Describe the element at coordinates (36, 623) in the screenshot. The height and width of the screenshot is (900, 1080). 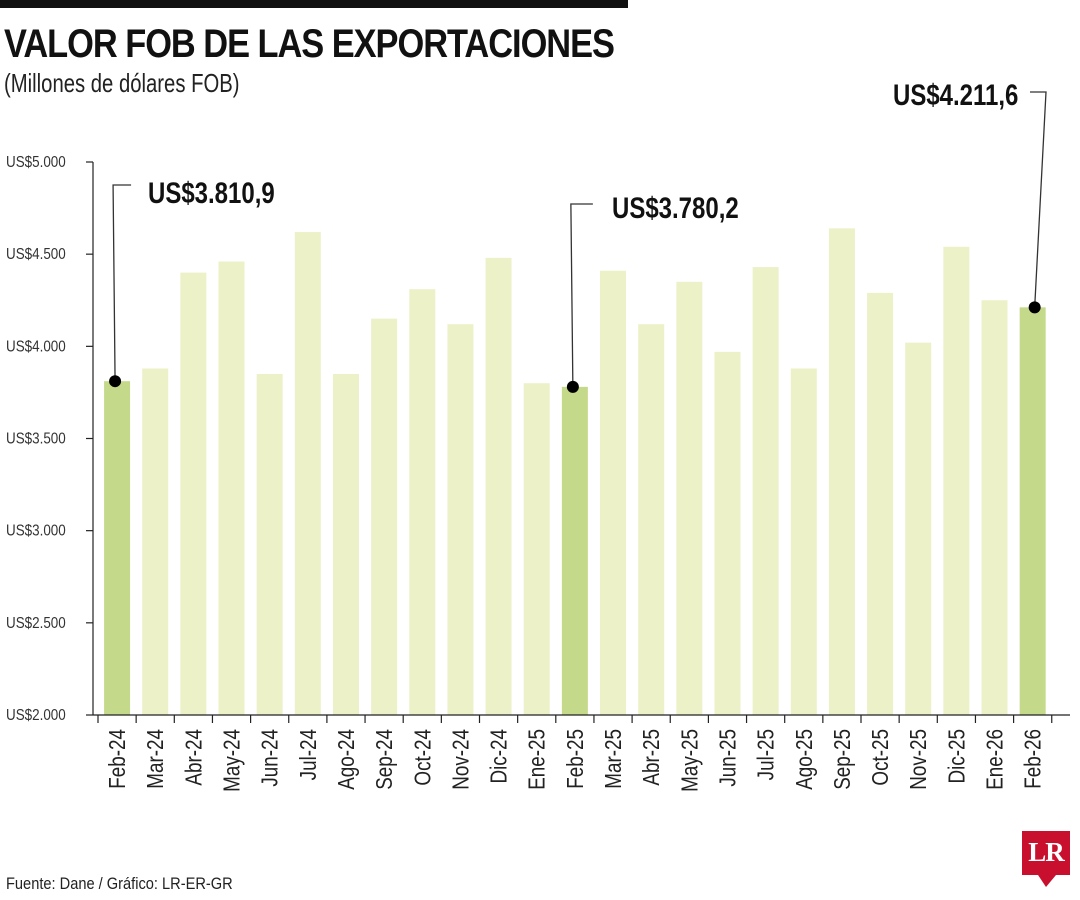
I see `y-tick-label-2500: US$2.500` at that location.